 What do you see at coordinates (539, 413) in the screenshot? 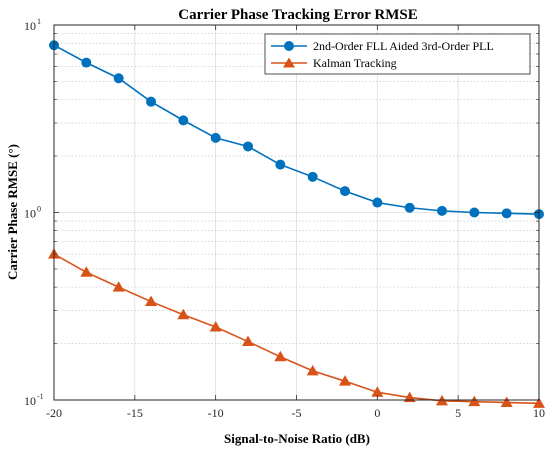
I see `x-tick-label: 10` at bounding box center [539, 413].